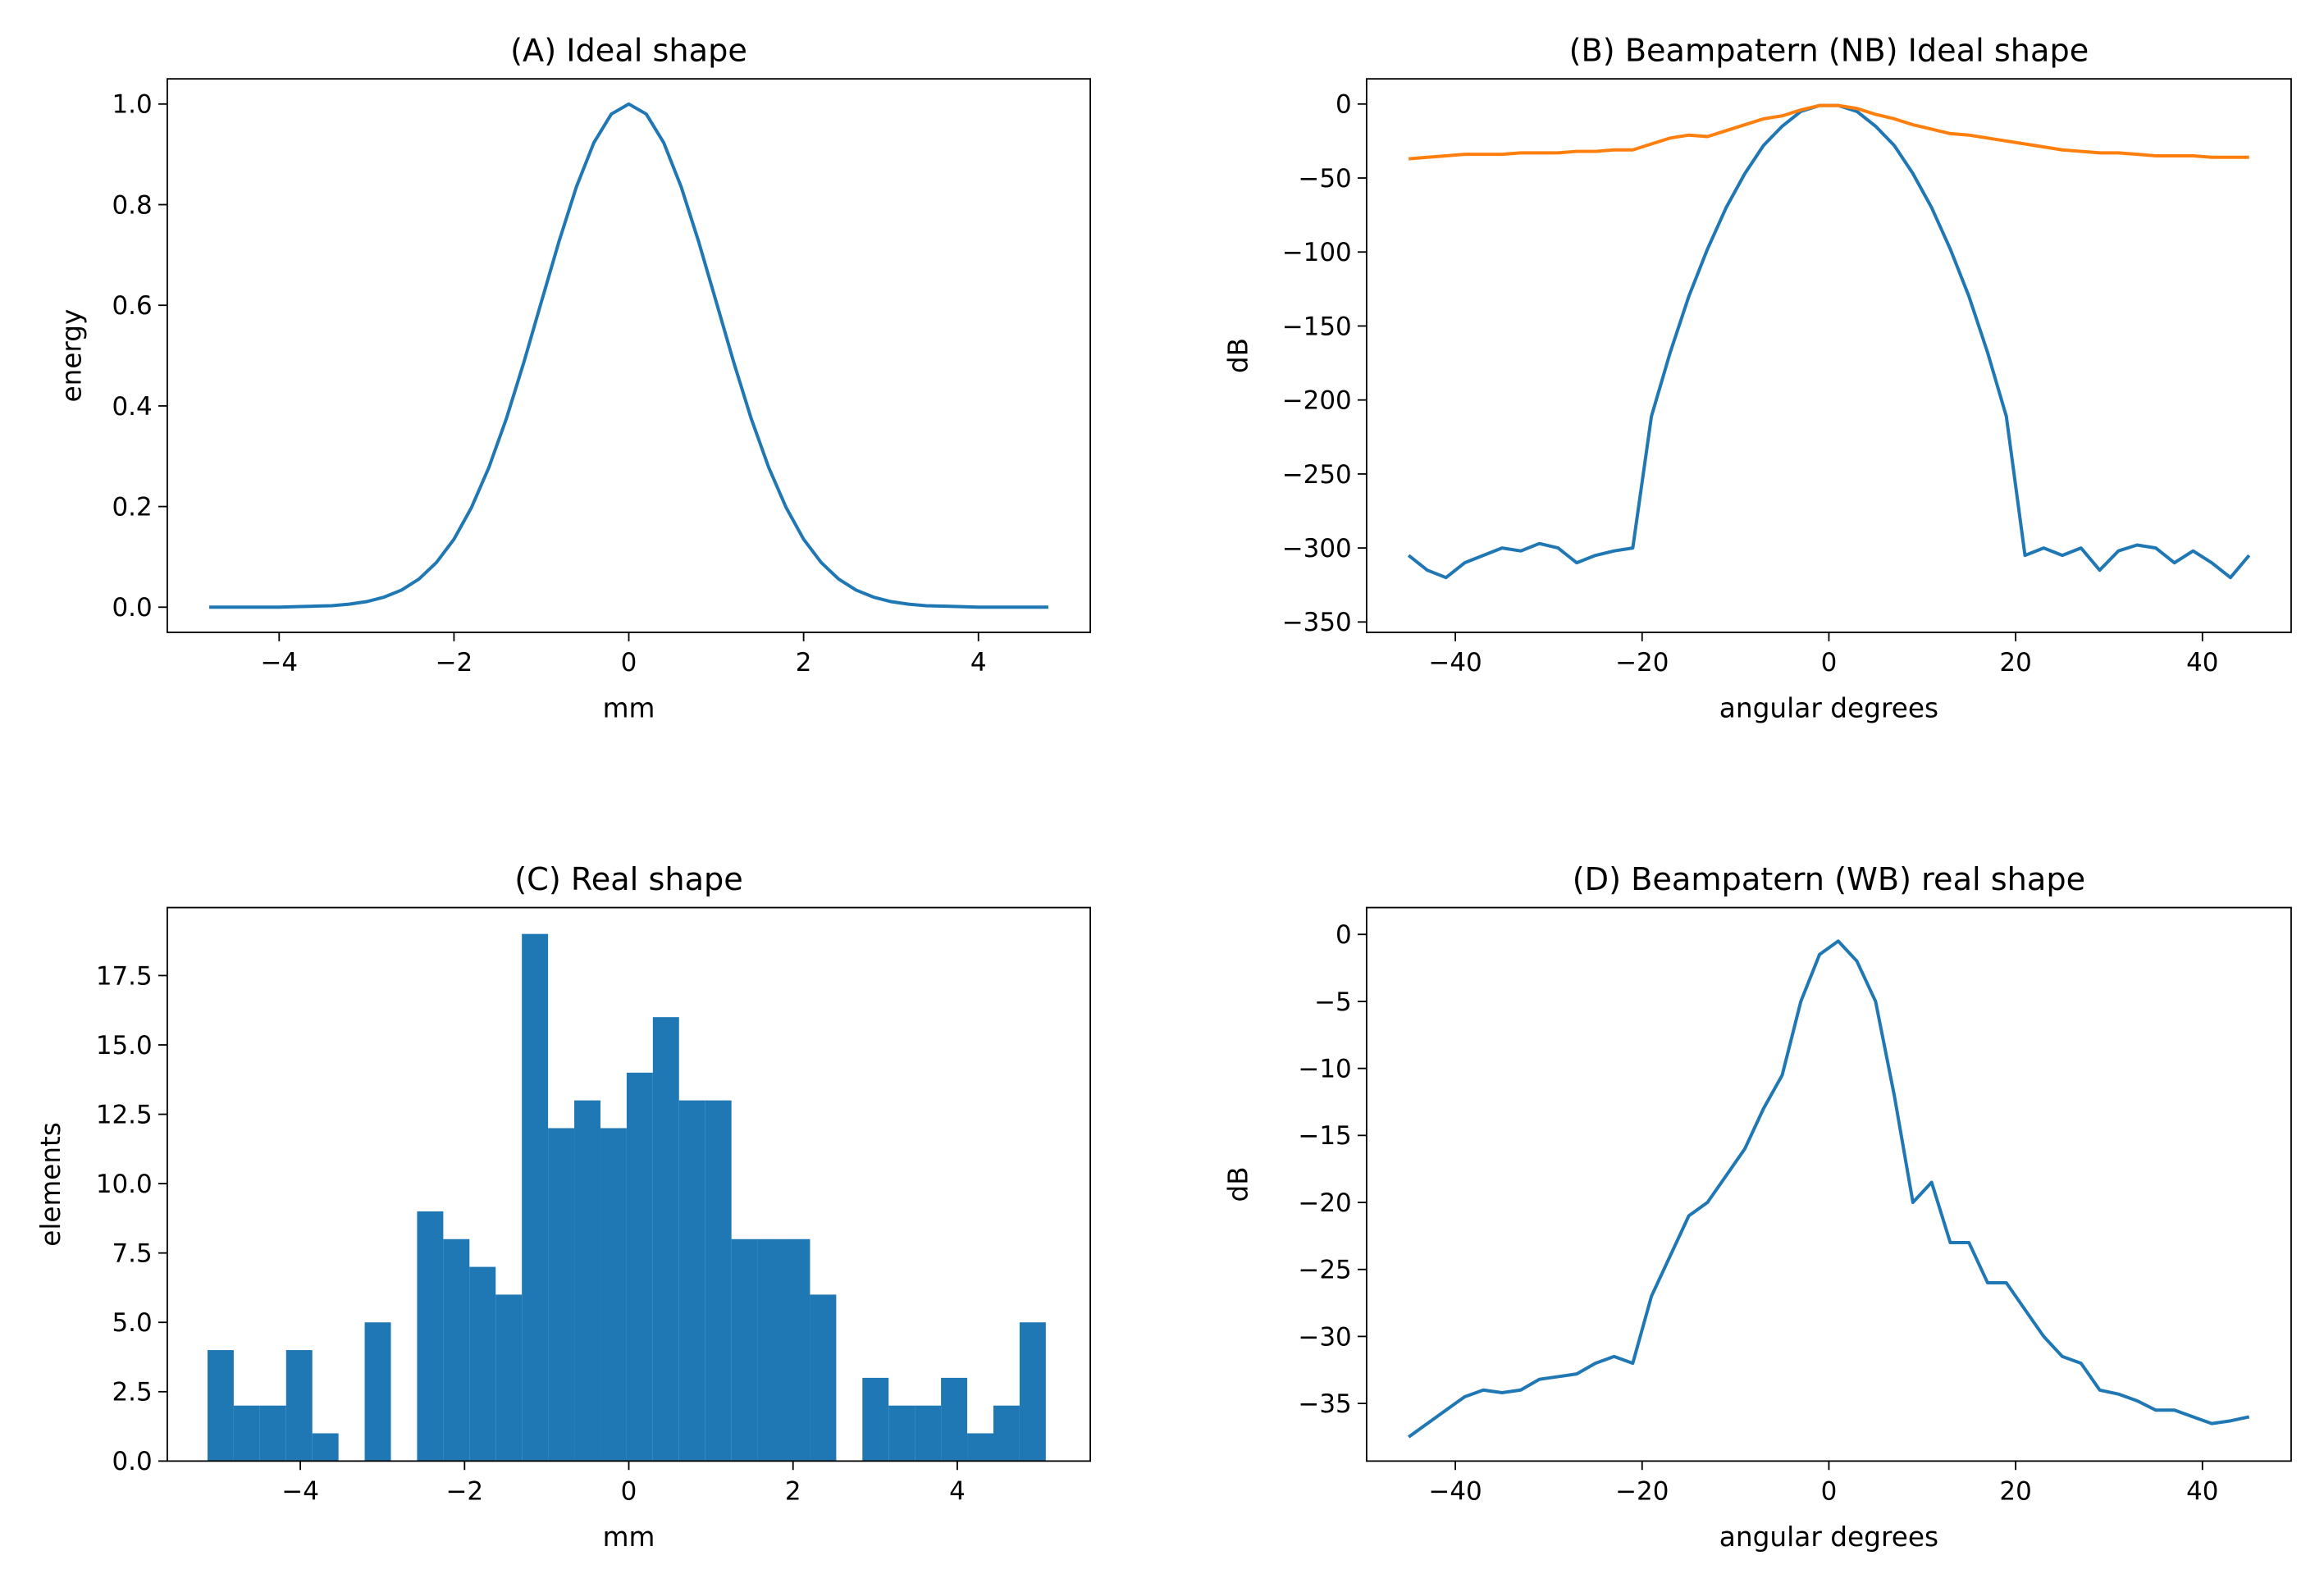  I want to click on y-tick-label: 0.4, so click(132, 407).